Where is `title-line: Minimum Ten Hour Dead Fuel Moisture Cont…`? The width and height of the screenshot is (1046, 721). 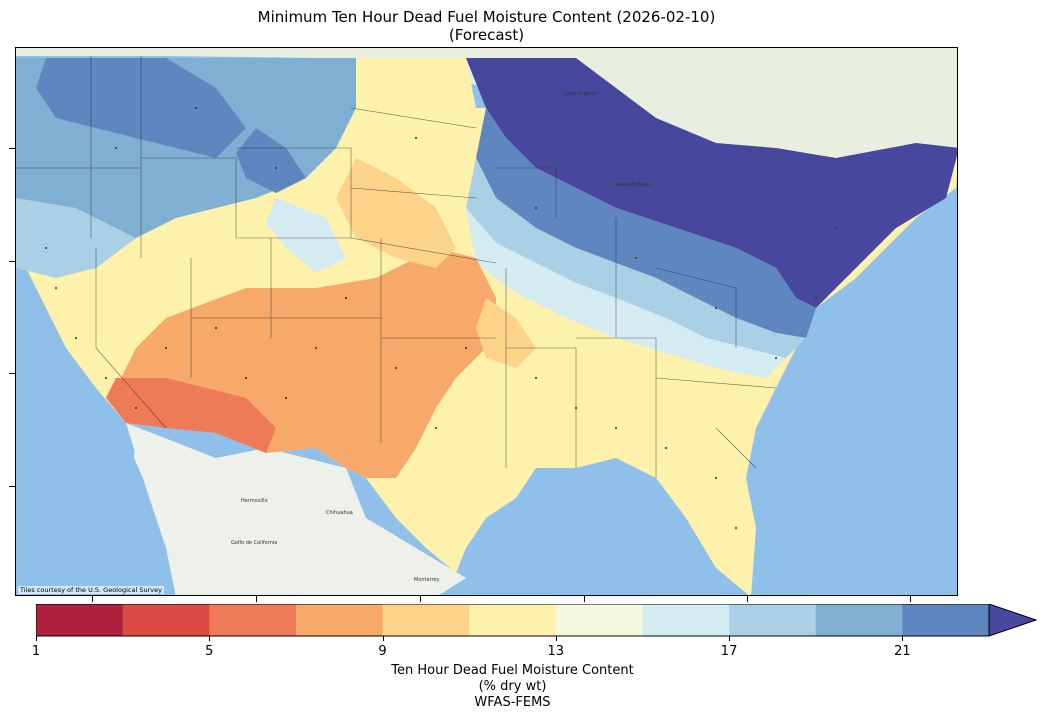 title-line: Minimum Ten Hour Dead Fuel Moisture Cont… is located at coordinates (486, 17).